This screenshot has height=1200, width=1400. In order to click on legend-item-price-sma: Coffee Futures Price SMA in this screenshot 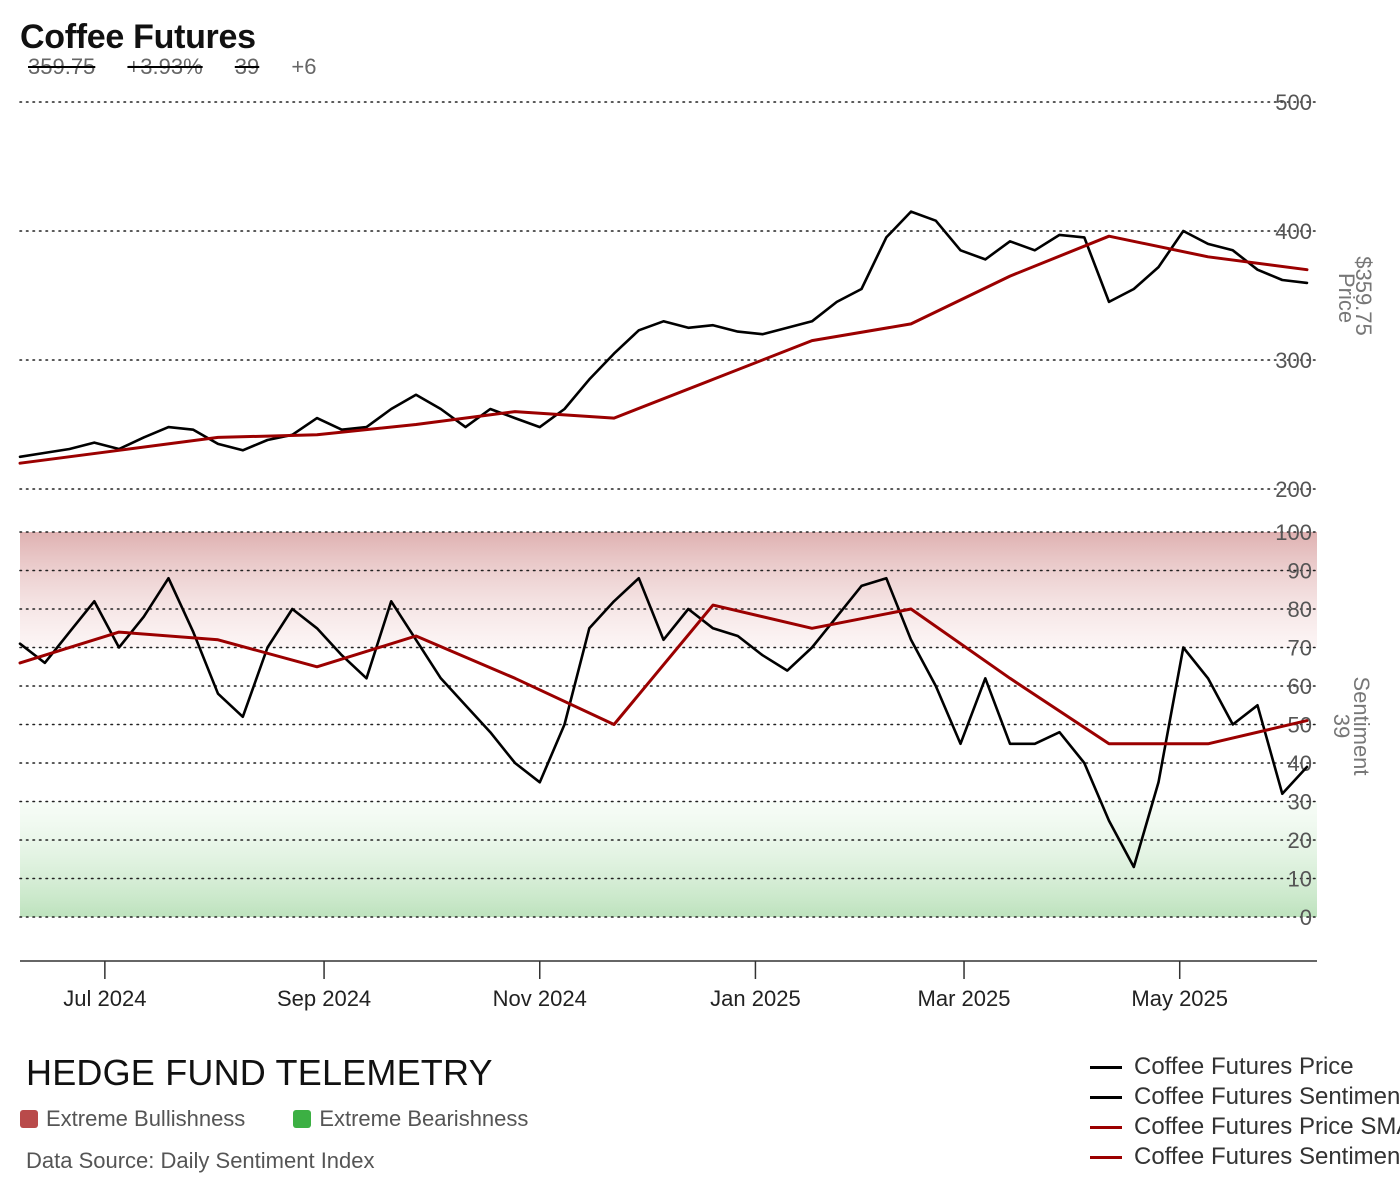, I will do `click(1245, 1127)`.